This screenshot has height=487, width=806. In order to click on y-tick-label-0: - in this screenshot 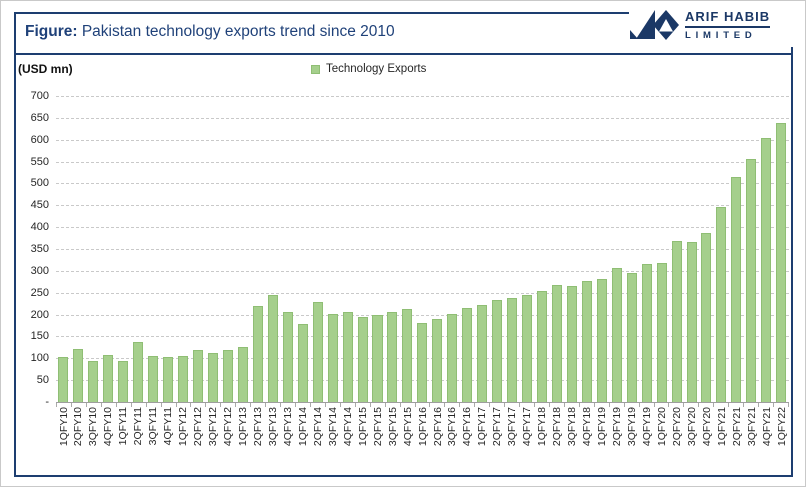, I will do `click(47, 402)`.